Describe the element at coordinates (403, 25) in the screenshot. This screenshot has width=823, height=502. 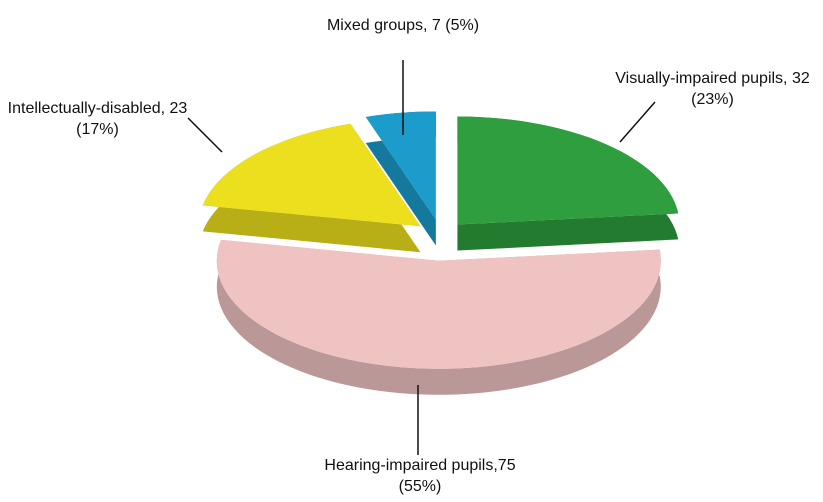
I see `slice-label: Mixed groups, 7 (5%)` at that location.